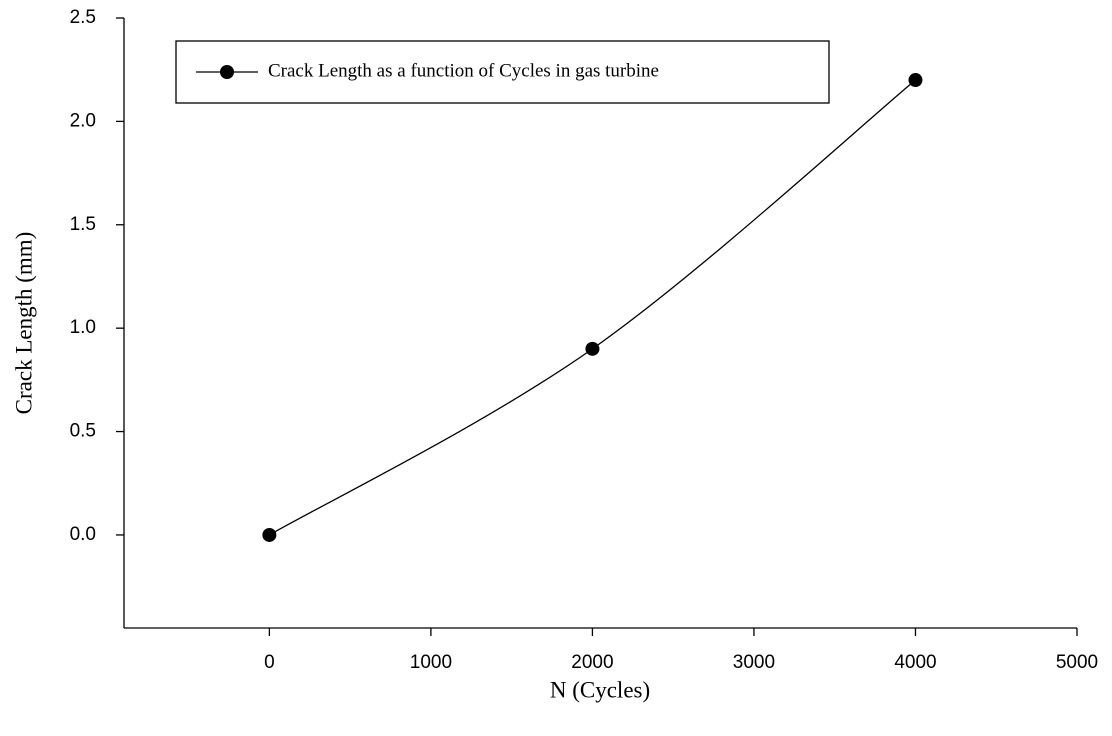 This screenshot has width=1112, height=736. What do you see at coordinates (600, 689) in the screenshot?
I see `x-axis-label: N (Cycles)` at bounding box center [600, 689].